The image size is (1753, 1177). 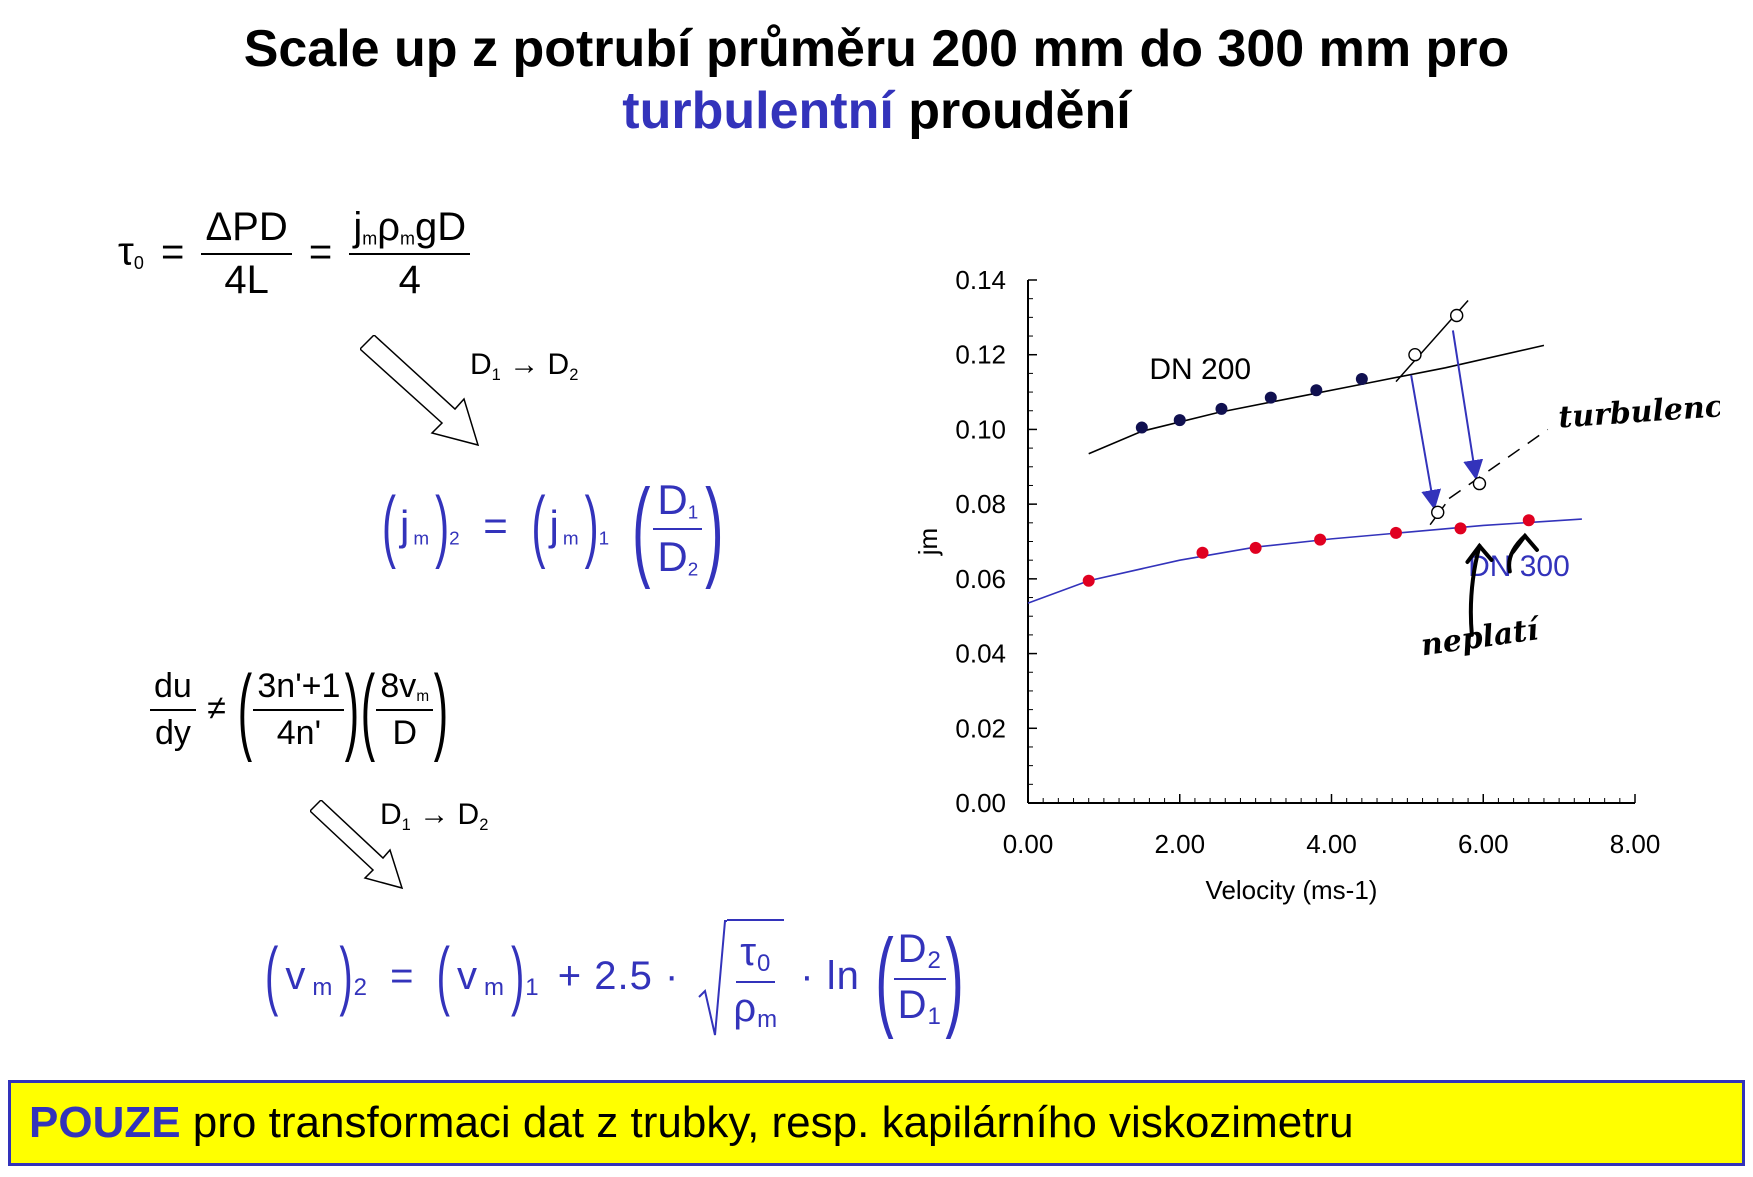 I want to click on fraction-d1-d2: D1 D2, so click(x=678, y=528).